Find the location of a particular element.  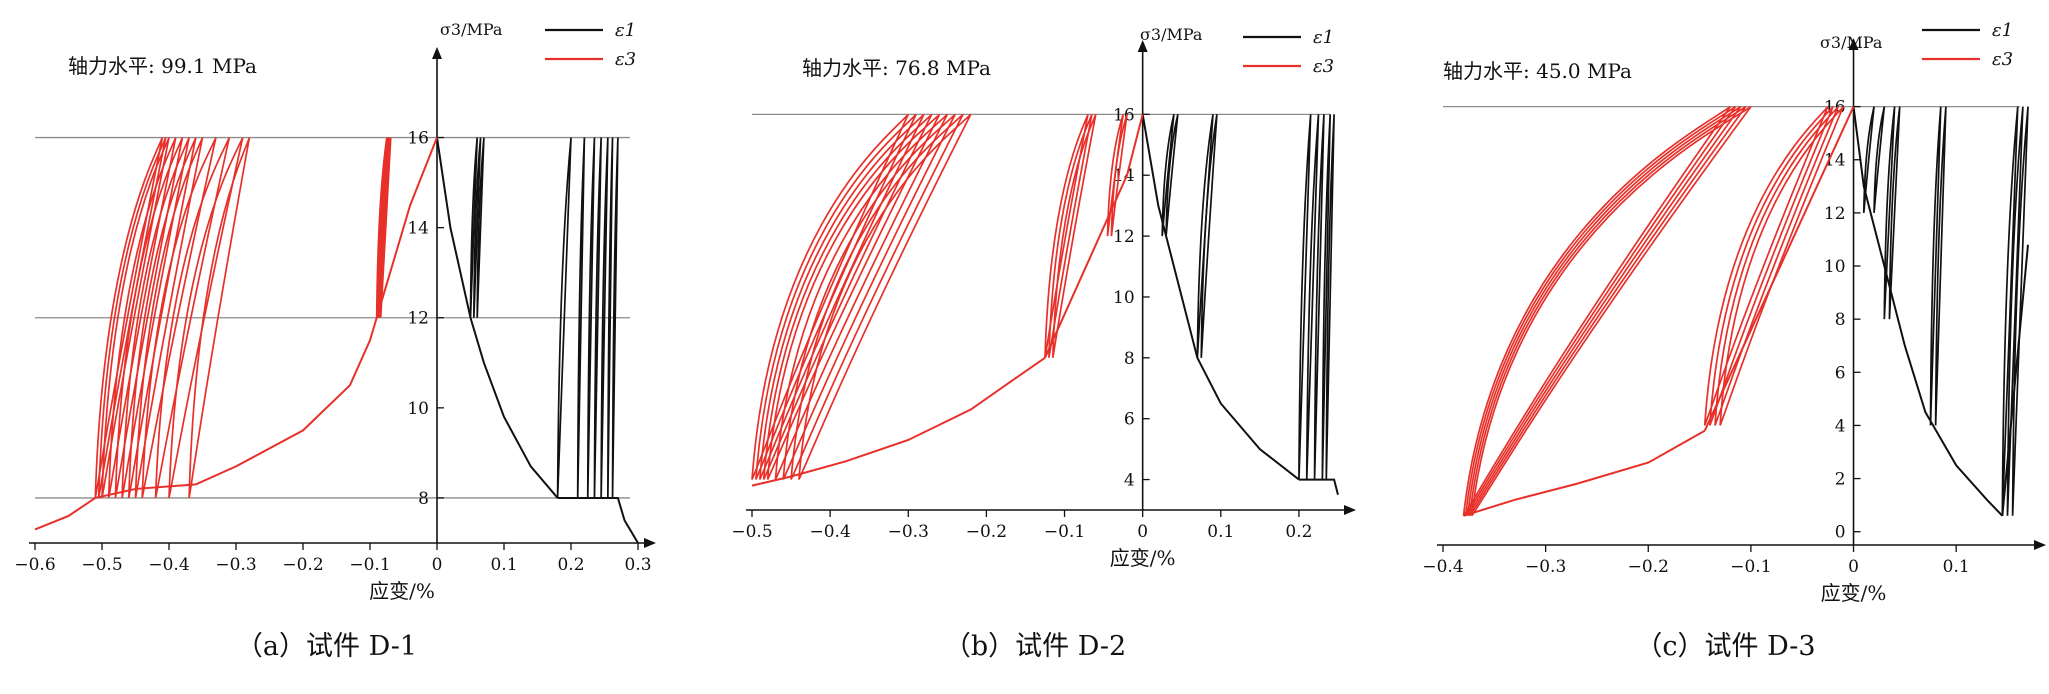

axial-force-annotation: 轴力水平: 76.8 MPa is located at coordinates (896, 68).